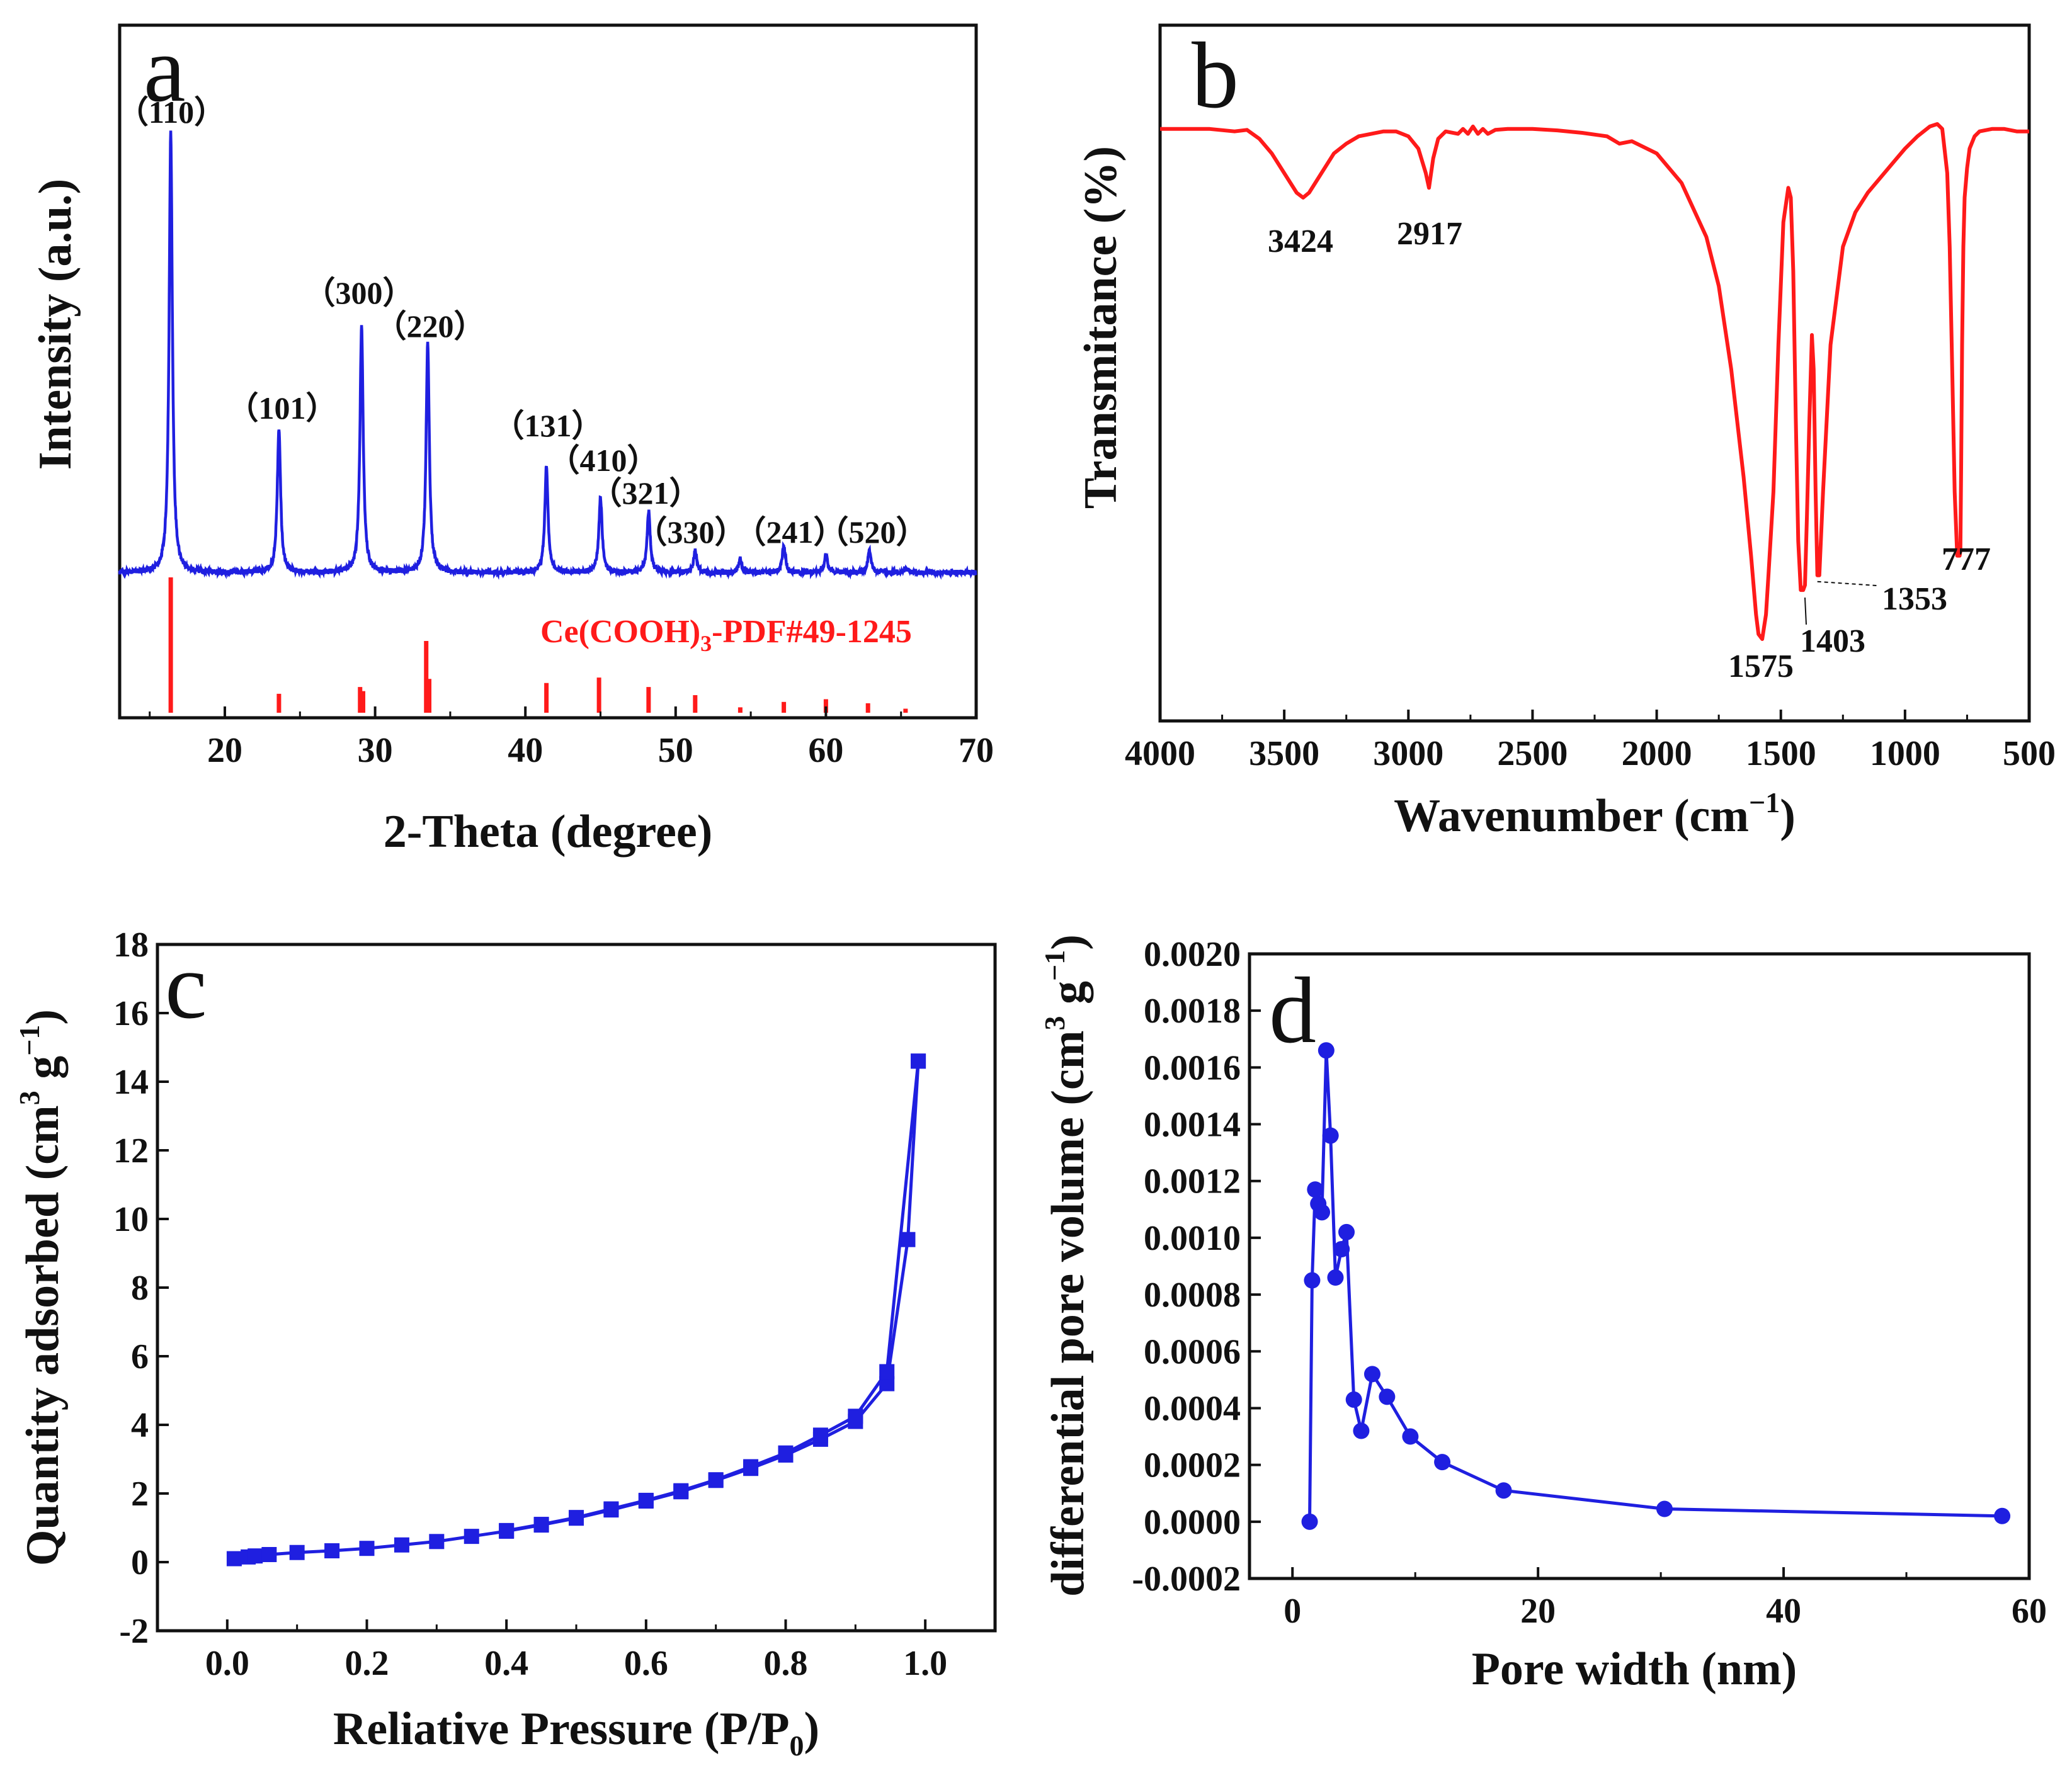  Describe the element at coordinates (1538, 1611) in the screenshot. I see `panel-d-x-tick-label-1: 20` at that location.